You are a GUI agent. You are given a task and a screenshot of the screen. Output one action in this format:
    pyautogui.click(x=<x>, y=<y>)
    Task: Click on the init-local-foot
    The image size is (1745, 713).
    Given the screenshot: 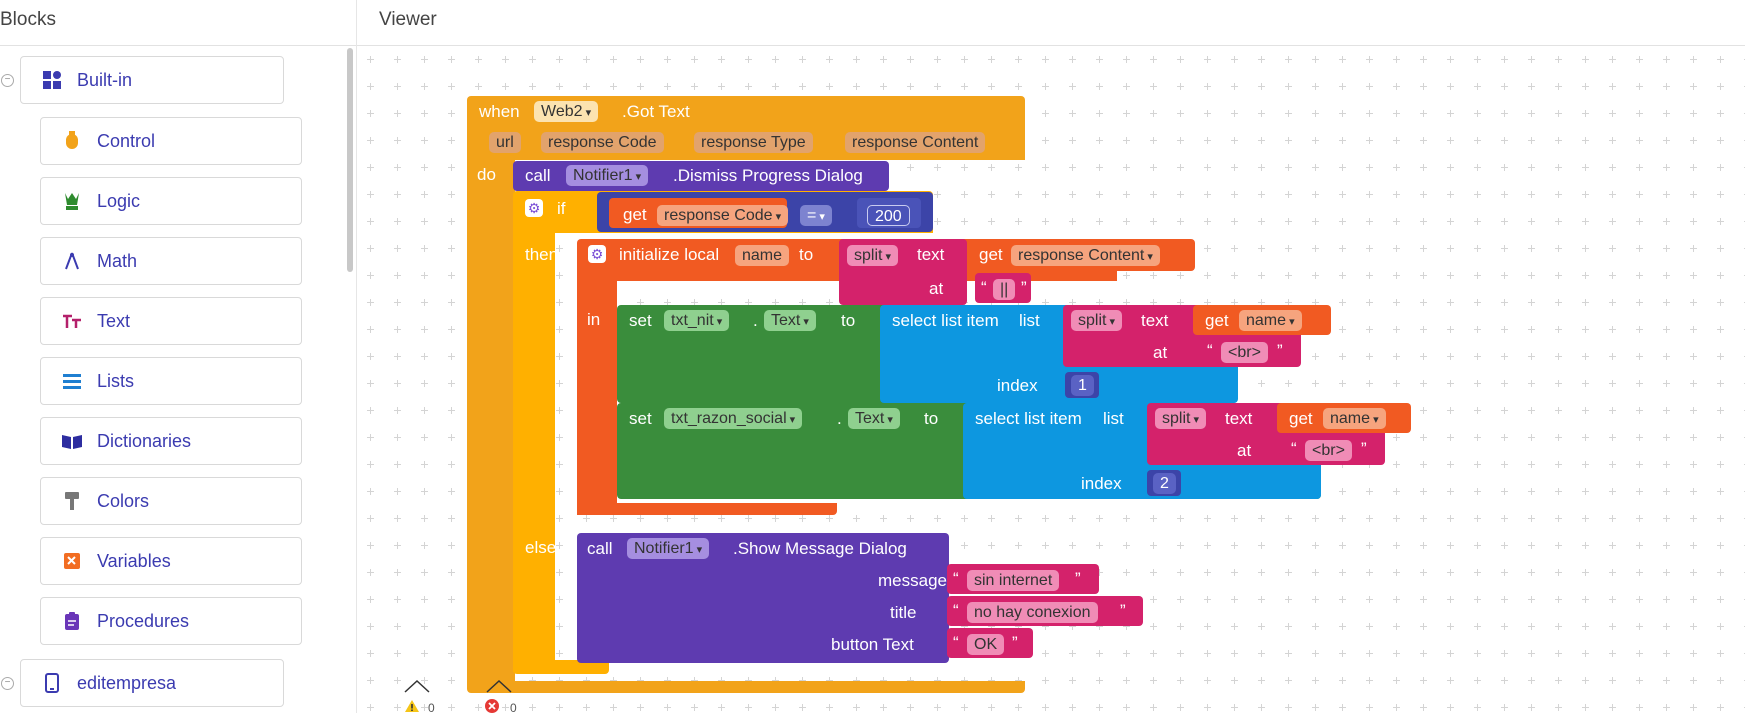 What is the action you would take?
    pyautogui.click(x=707, y=509)
    